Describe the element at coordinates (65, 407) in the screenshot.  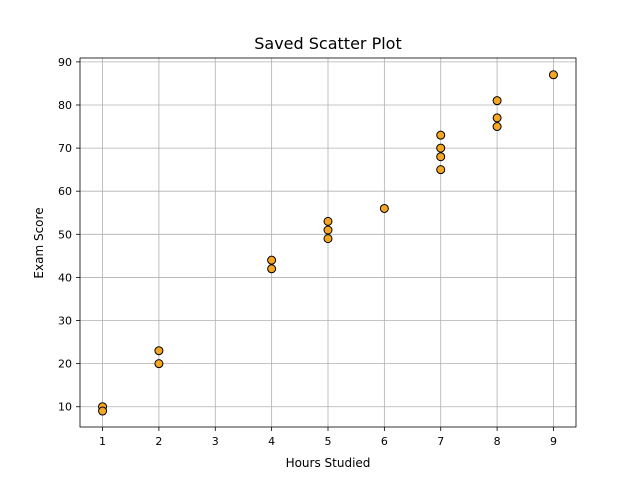
I see `y-tick-label: 10` at that location.